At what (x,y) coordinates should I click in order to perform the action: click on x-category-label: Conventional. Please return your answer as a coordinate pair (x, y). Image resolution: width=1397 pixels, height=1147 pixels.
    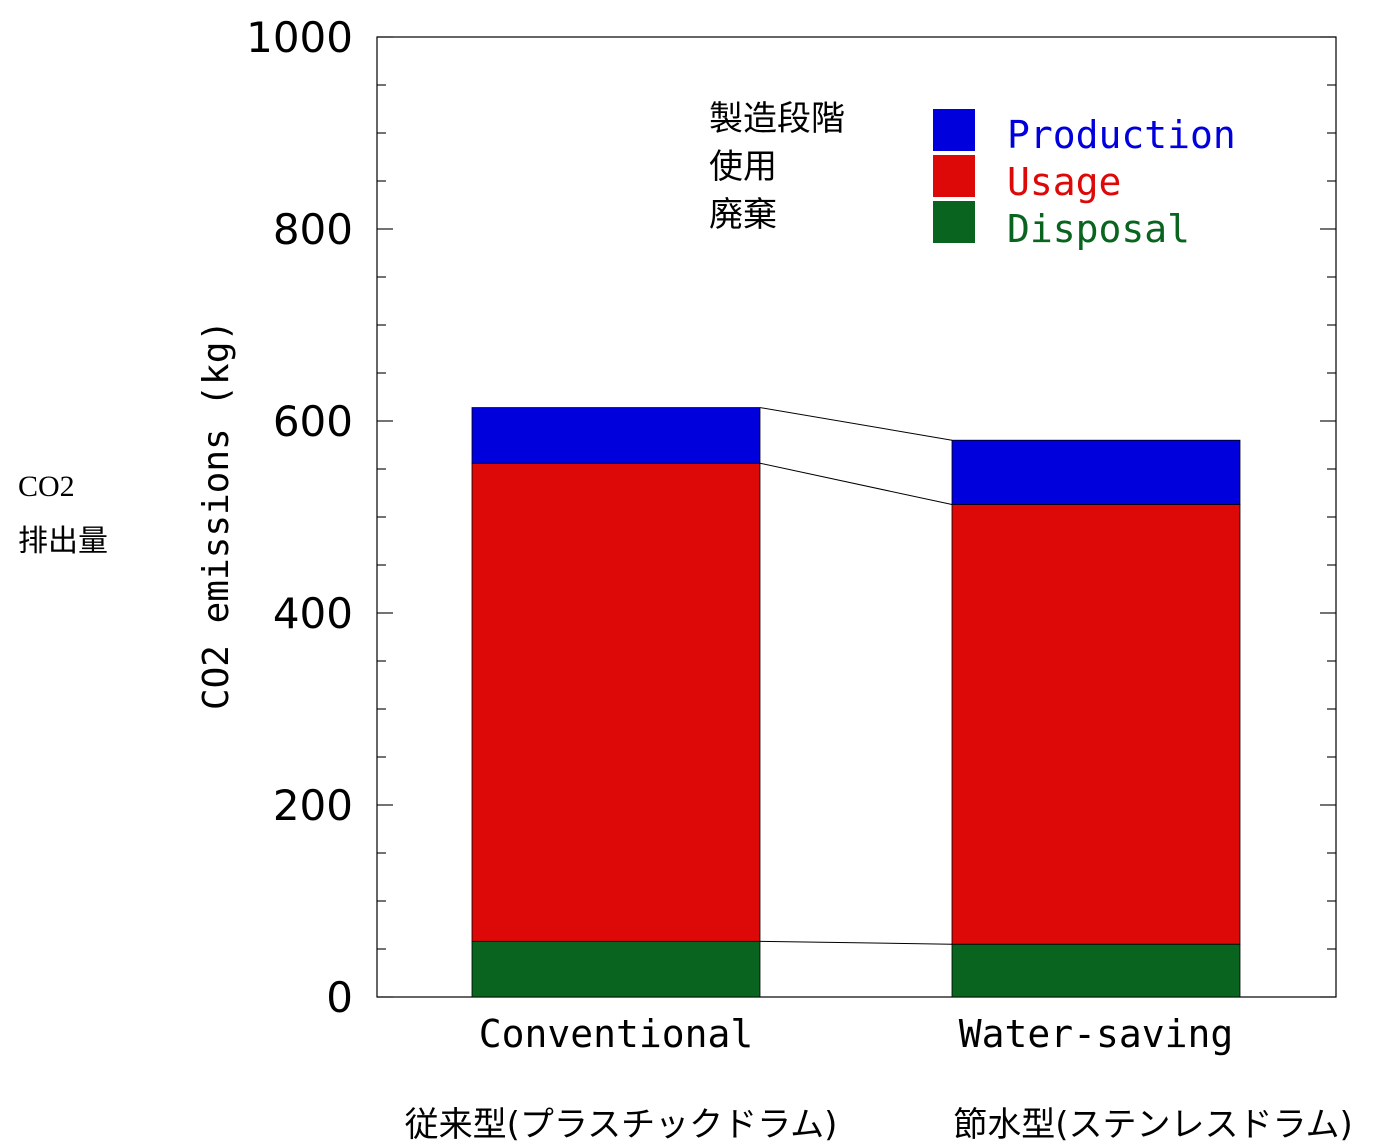
    Looking at the image, I should click on (616, 1034).